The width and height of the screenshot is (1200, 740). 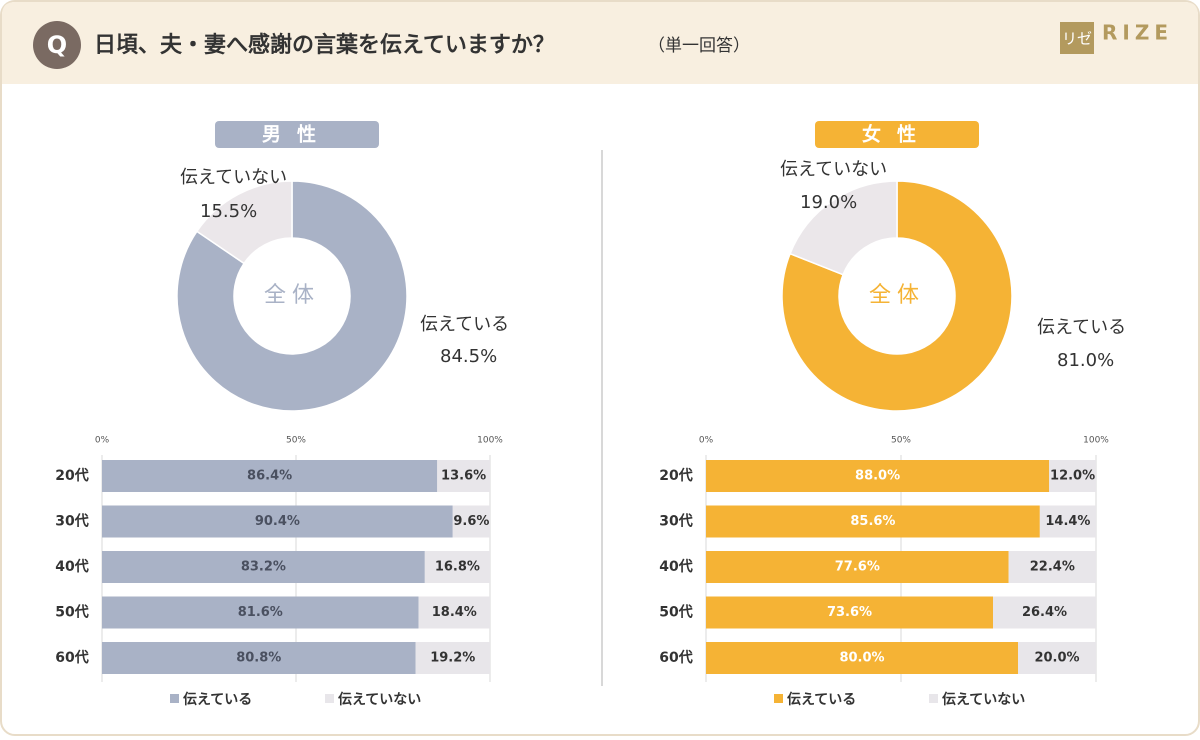 I want to click on bar-value-label: 83.2%, so click(x=263, y=567).